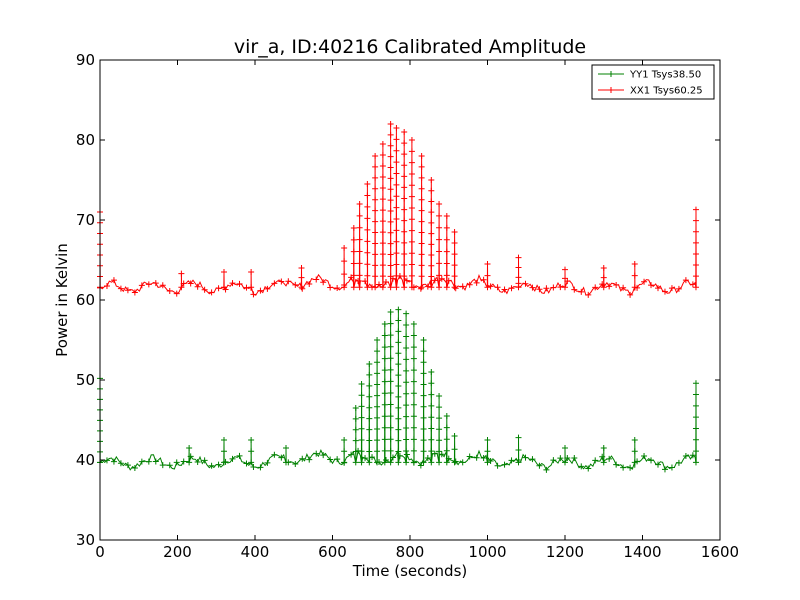  What do you see at coordinates (642, 552) in the screenshot?
I see `x-tick-label: 1400` at bounding box center [642, 552].